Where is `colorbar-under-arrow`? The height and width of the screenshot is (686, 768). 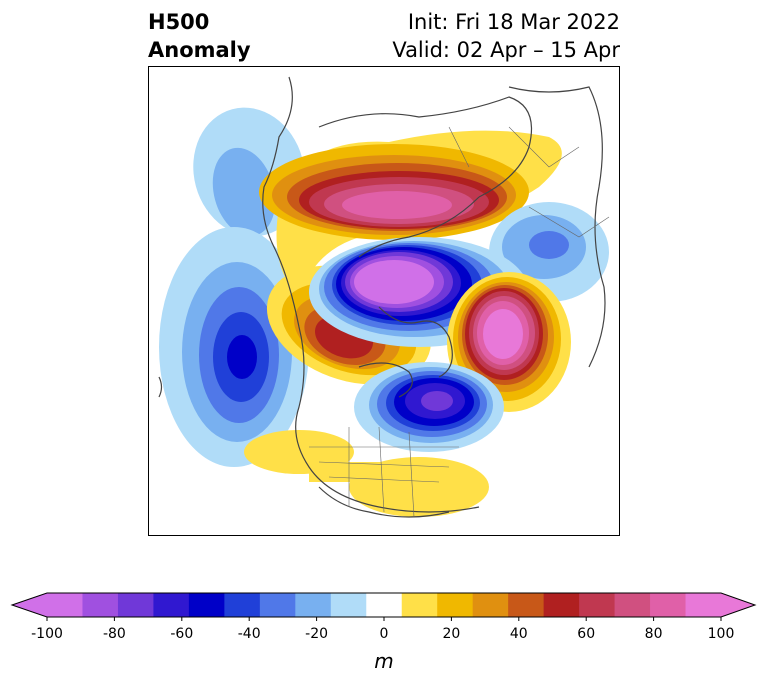 colorbar-under-arrow is located at coordinates (29, 605).